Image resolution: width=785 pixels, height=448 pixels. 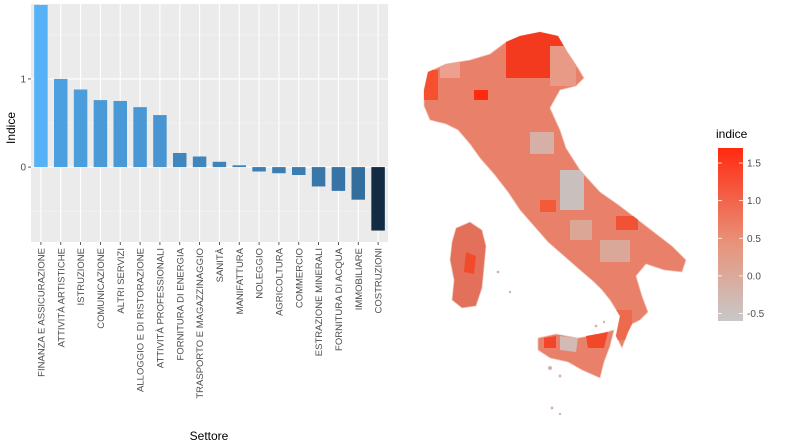 What do you see at coordinates (754, 276) in the screenshot?
I see `legend-tick-label: 0.0` at bounding box center [754, 276].